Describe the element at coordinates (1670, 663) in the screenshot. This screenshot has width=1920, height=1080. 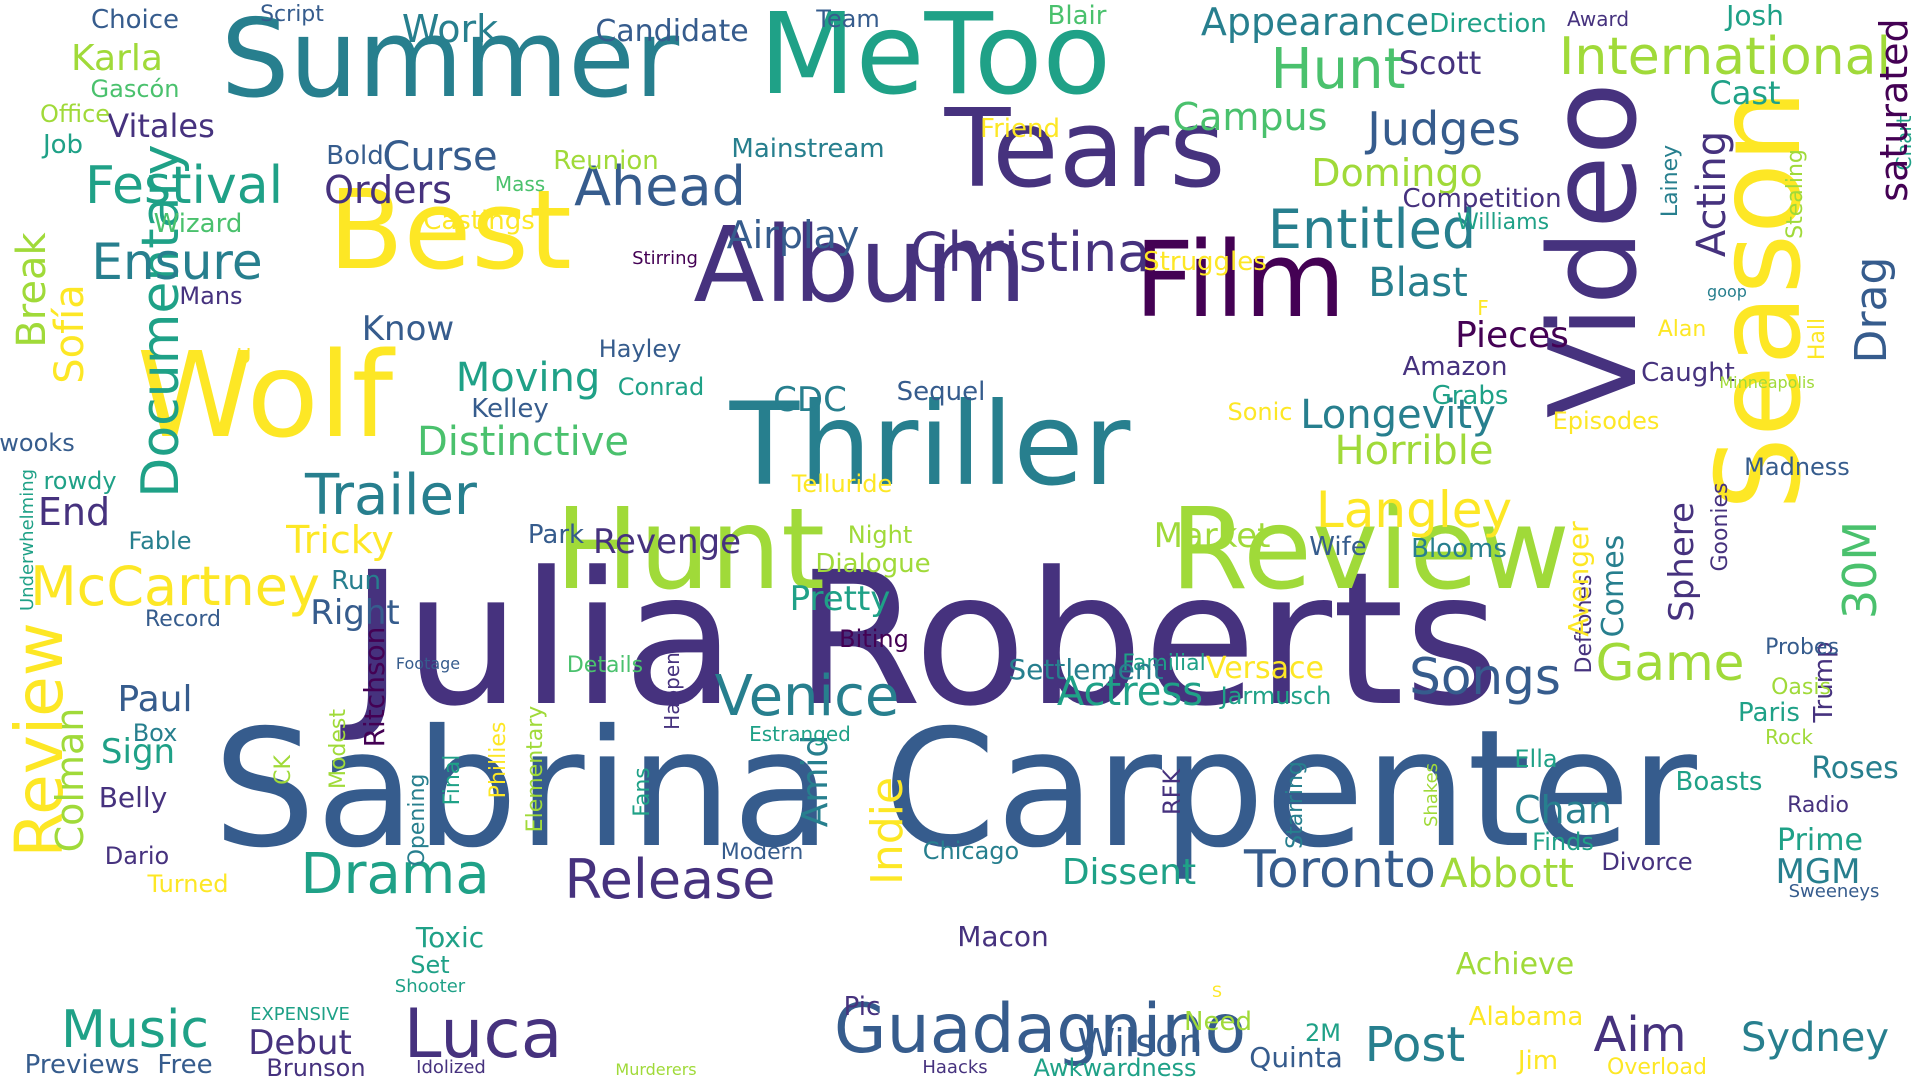
I see `word-game: Game` at that location.